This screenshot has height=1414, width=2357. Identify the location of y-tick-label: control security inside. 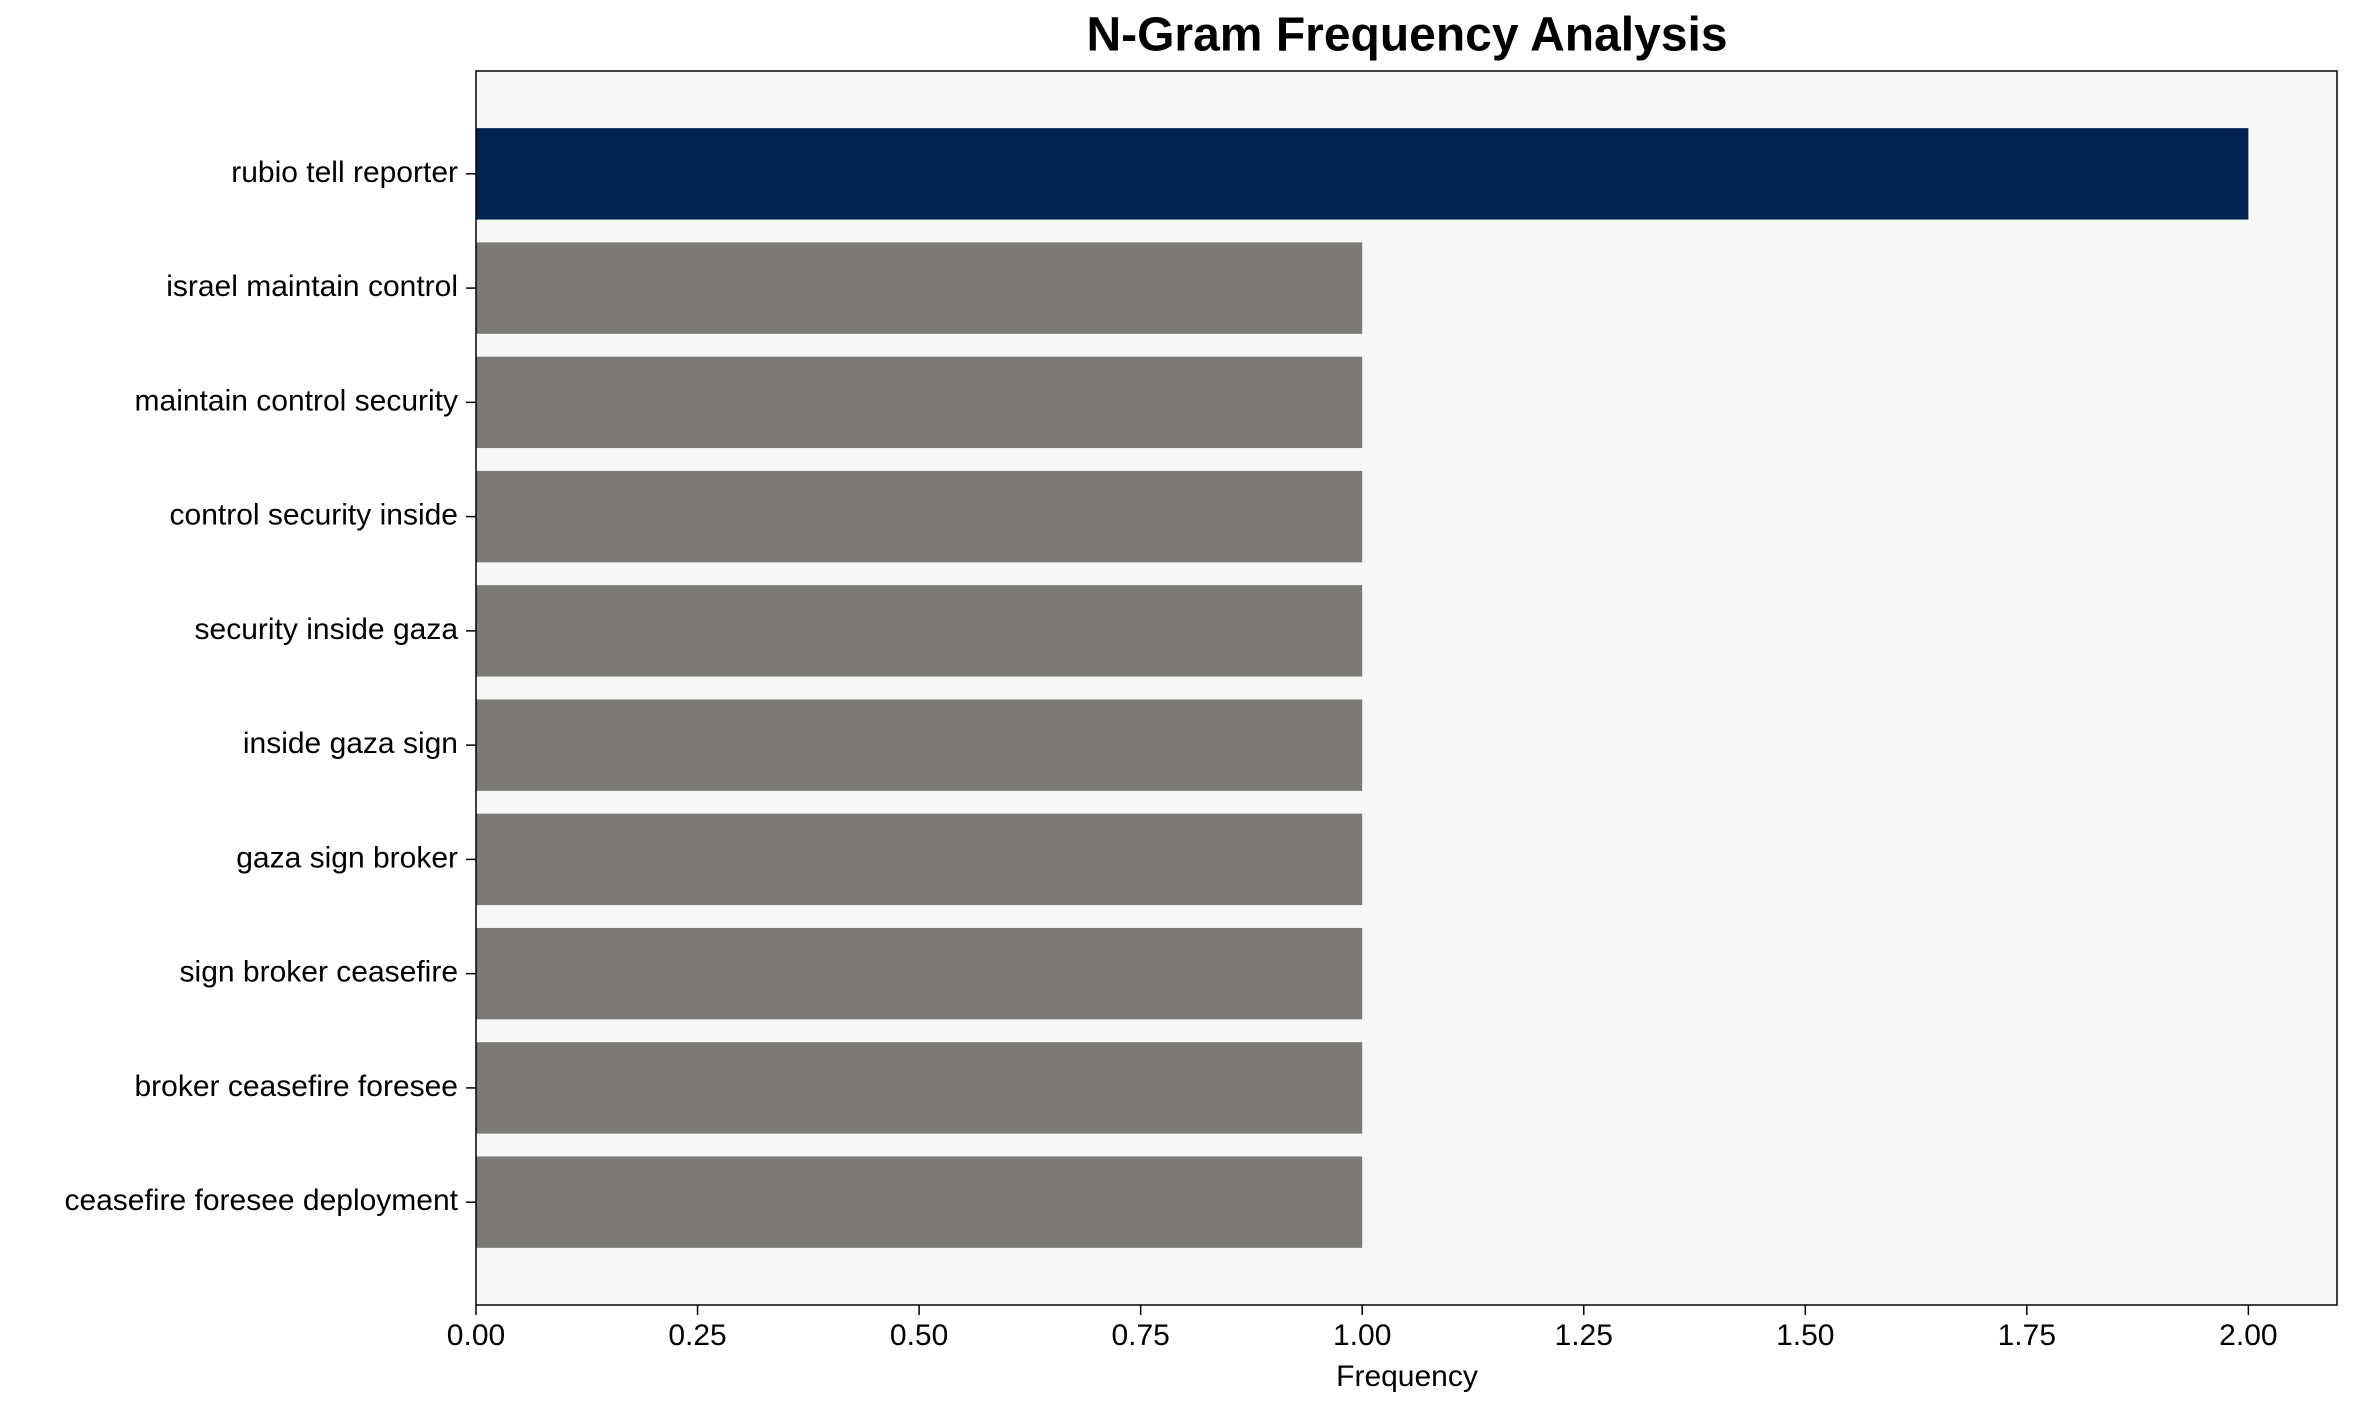
(314, 515).